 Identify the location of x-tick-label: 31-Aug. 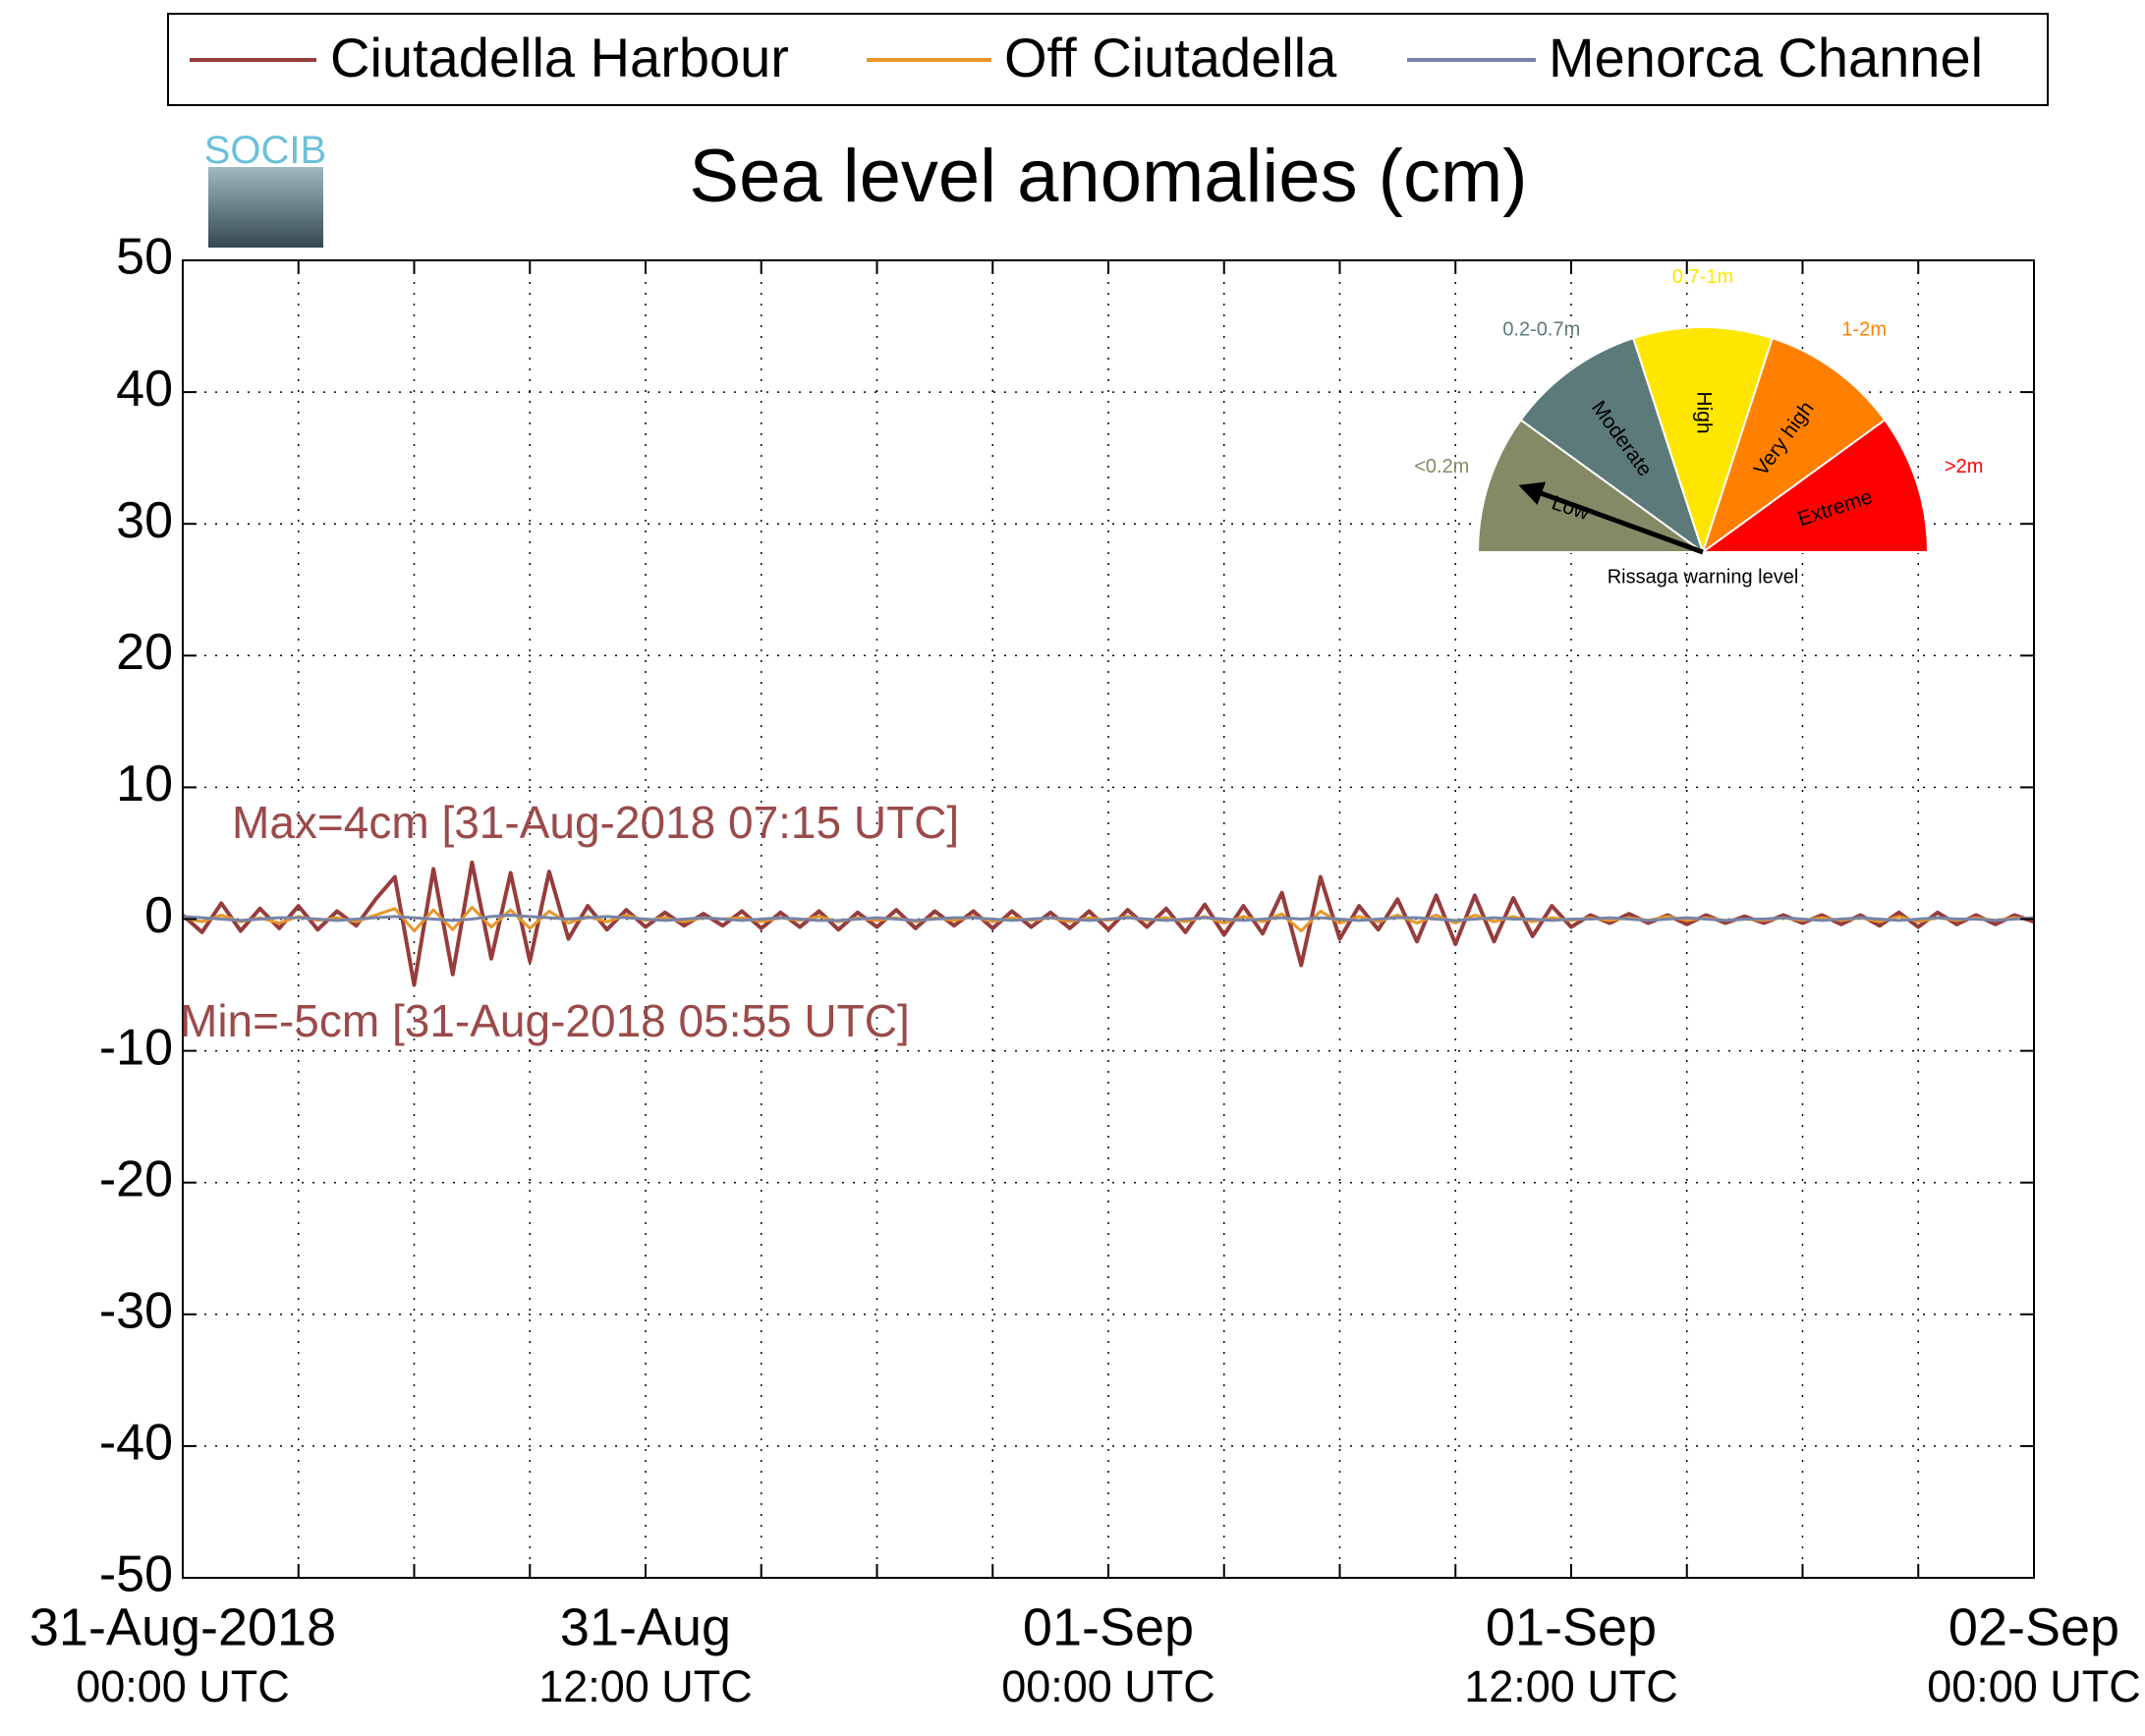
(645, 1626).